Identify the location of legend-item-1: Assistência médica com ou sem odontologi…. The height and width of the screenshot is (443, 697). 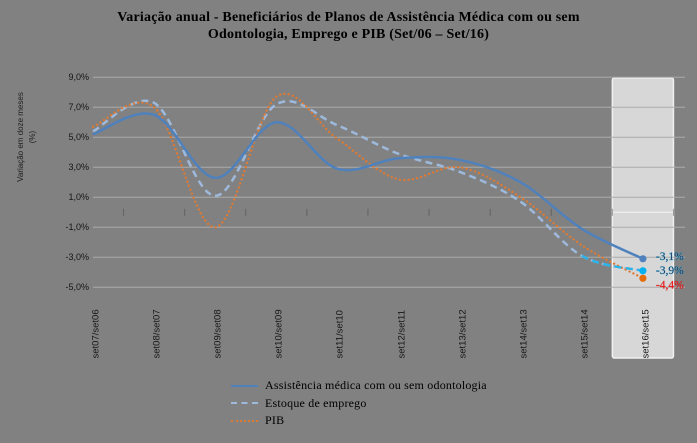
(359, 386).